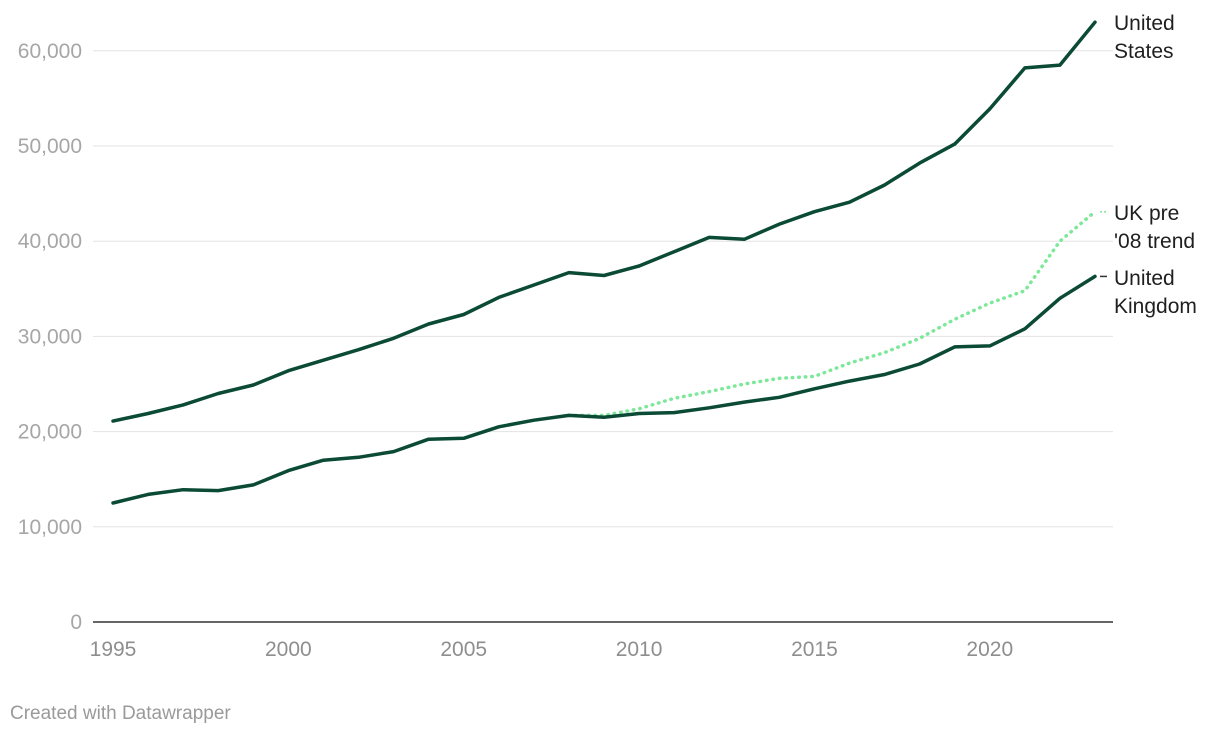  What do you see at coordinates (552, 649) in the screenshot?
I see `x-axis-ticks: 1995 2000 2005 2010 2015 2020` at bounding box center [552, 649].